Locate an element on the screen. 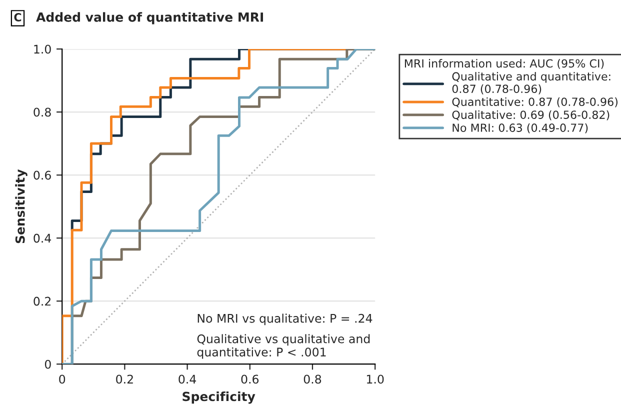 The image size is (621, 405). chart-title: Added value of quantitative MRI is located at coordinates (149, 18).